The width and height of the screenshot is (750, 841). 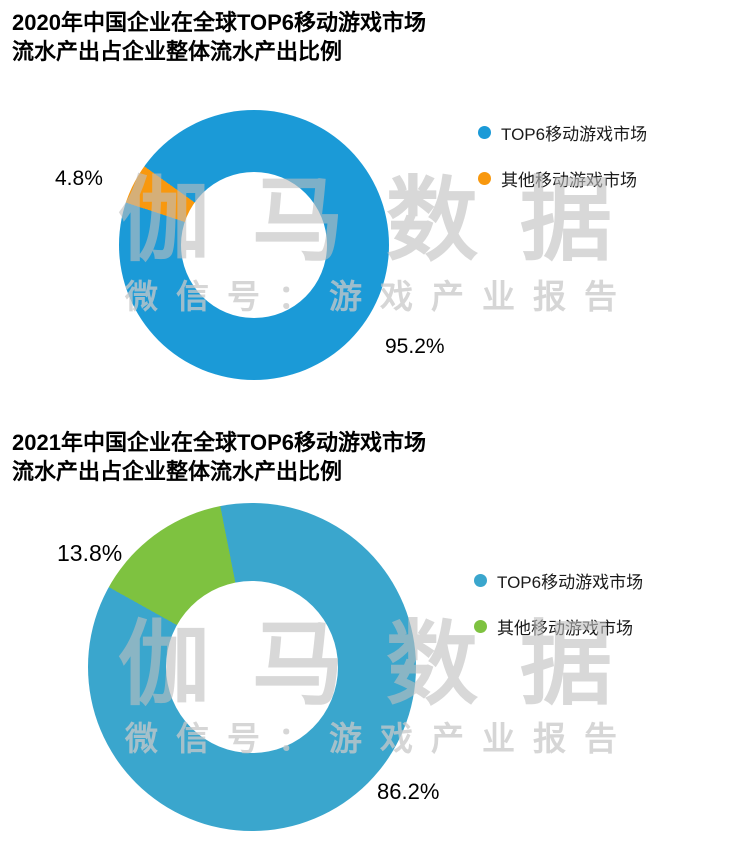 I want to click on percent-label-other-2021: 13.8%, so click(x=90, y=553).